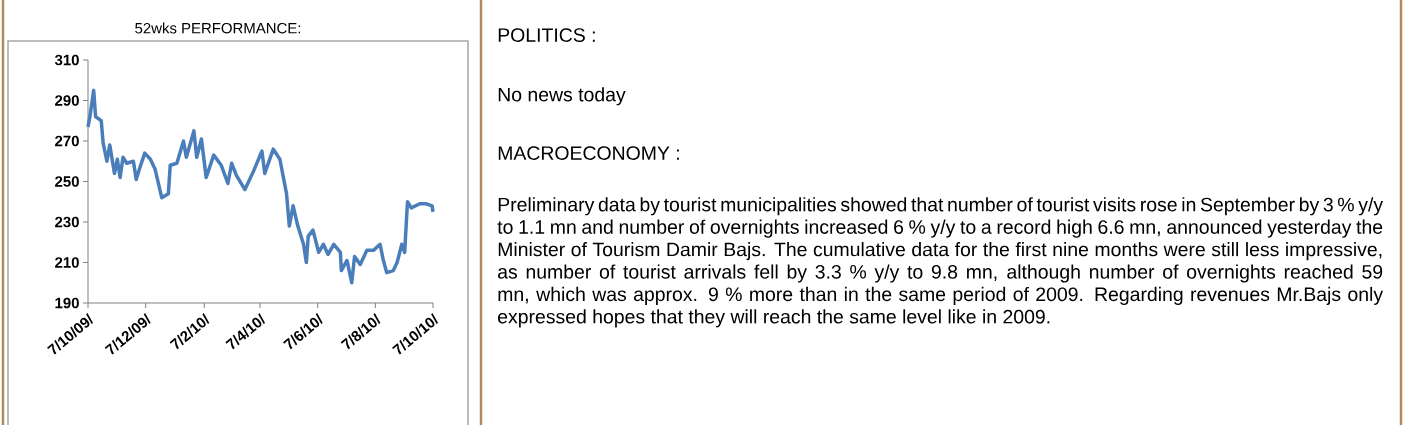 The width and height of the screenshot is (1405, 425). I want to click on text: No news today, so click(562, 96).